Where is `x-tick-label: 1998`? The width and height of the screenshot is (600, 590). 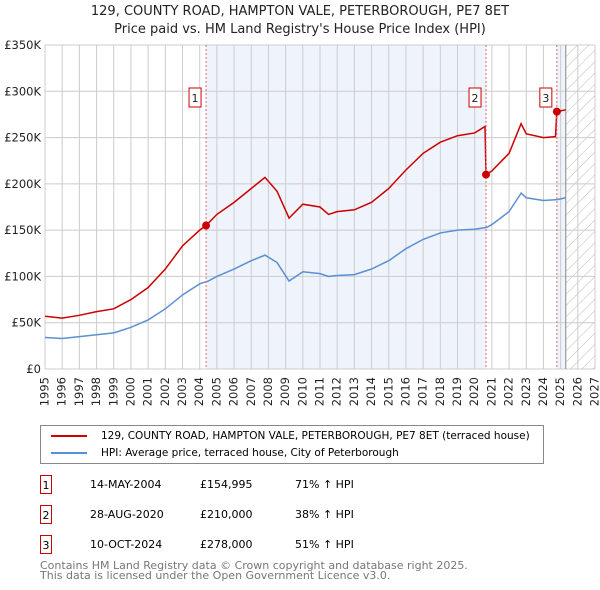
x-tick-label: 1998 is located at coordinates (96, 391).